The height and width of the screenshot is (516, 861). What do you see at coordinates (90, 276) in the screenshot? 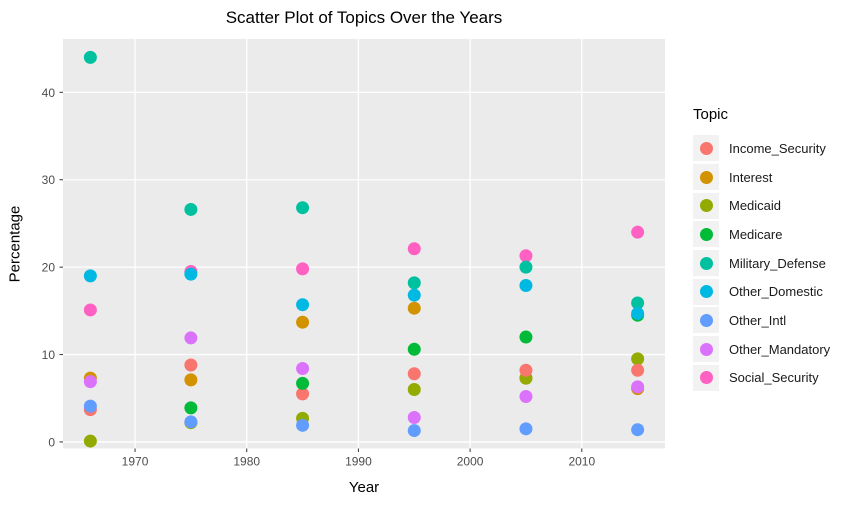
I see `data-point-Other_Domestic-1966` at bounding box center [90, 276].